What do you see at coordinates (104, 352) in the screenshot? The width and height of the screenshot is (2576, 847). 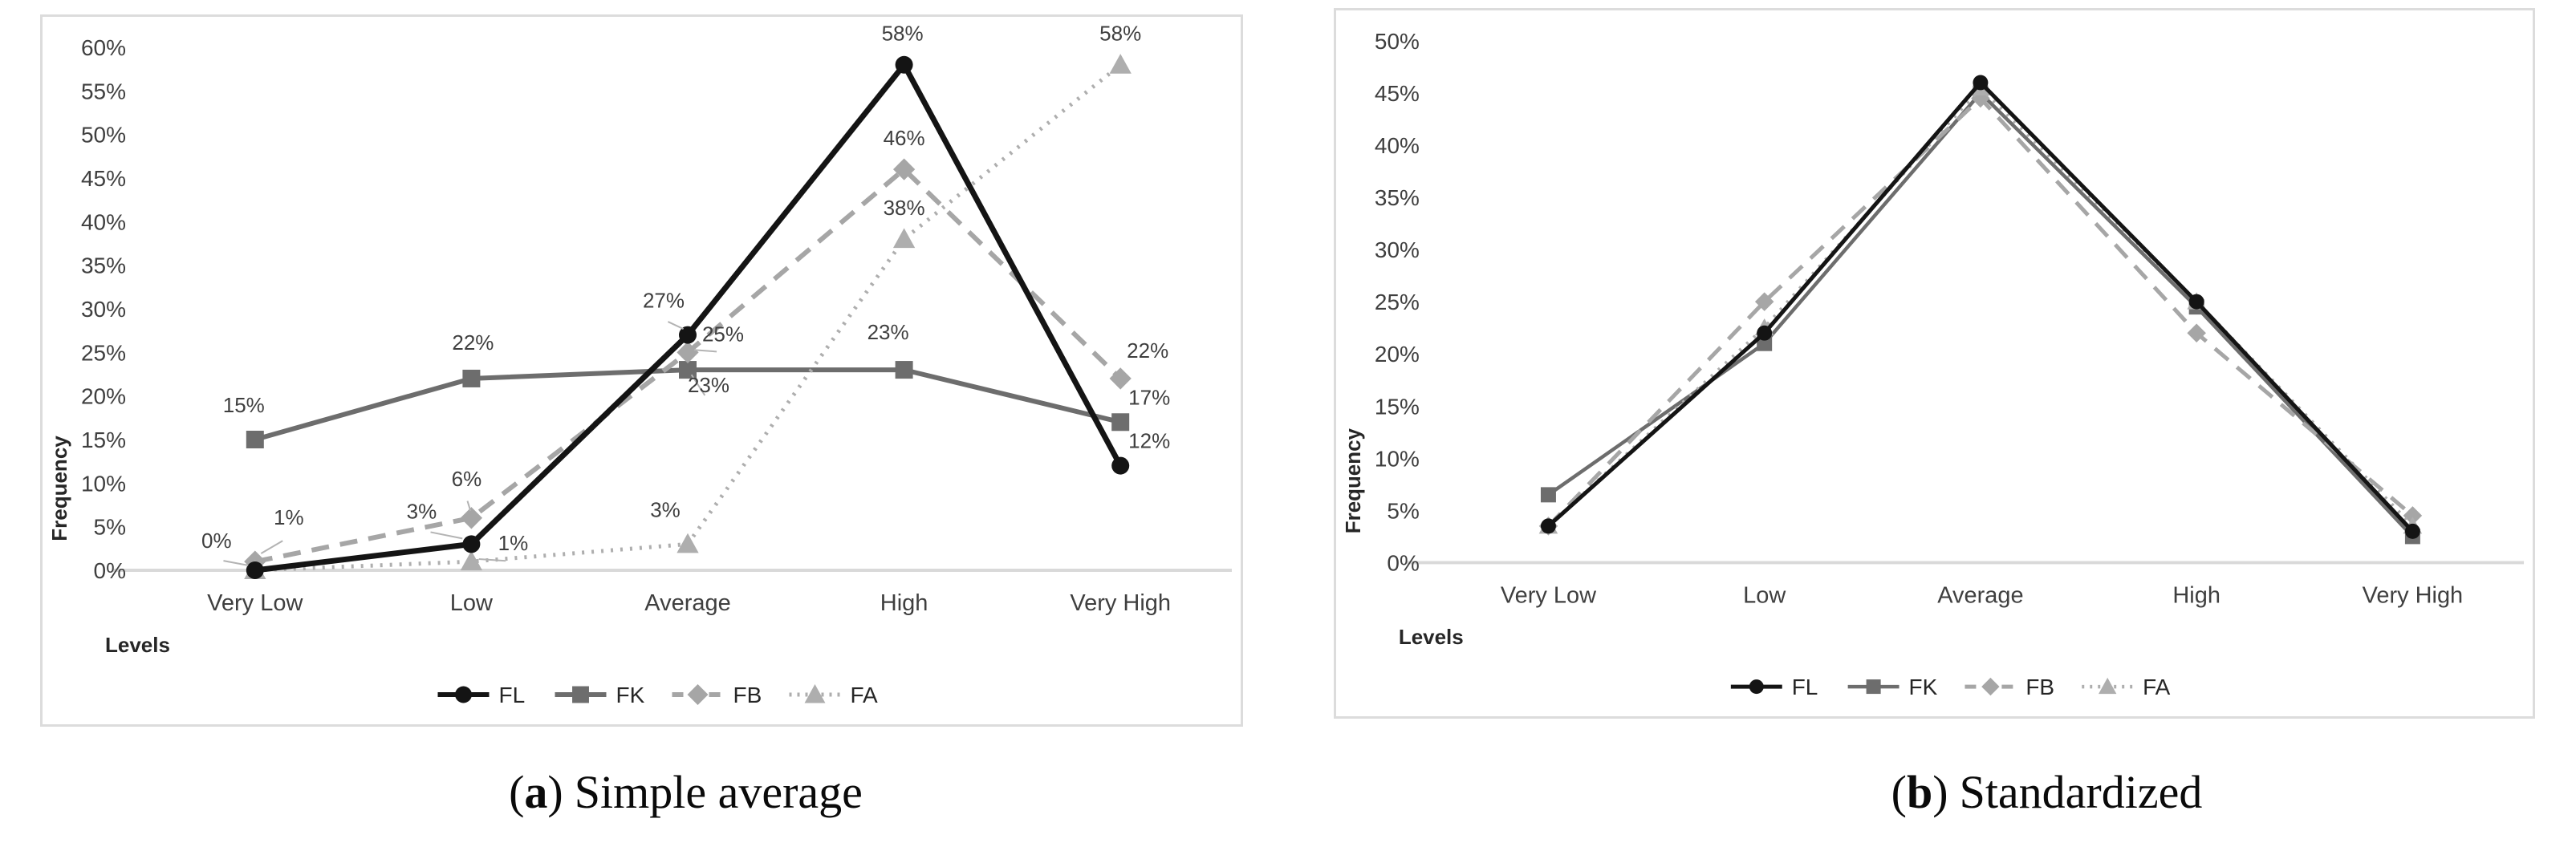 I see `y-tick-label: 25%` at bounding box center [104, 352].